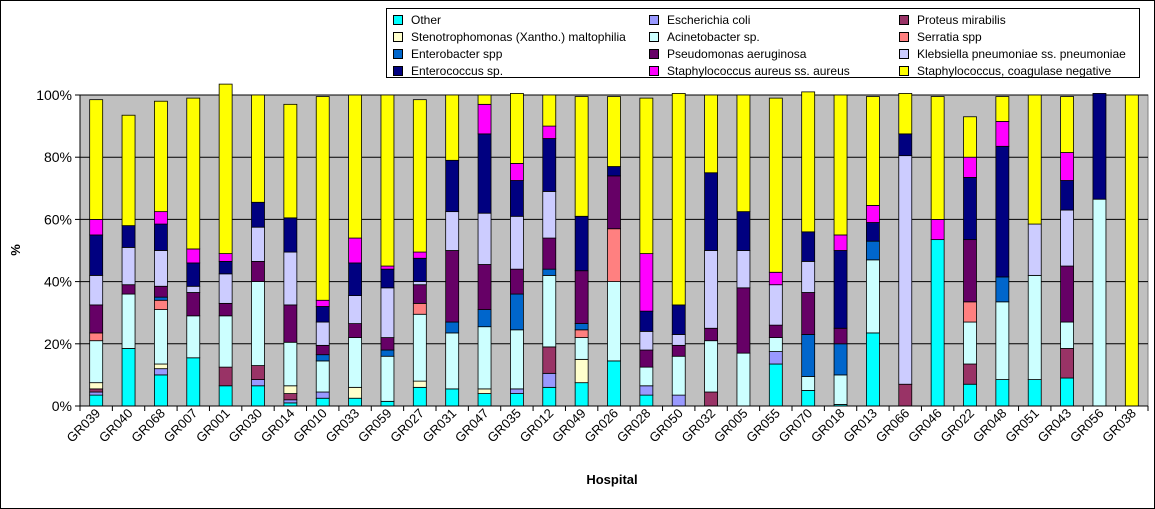  Describe the element at coordinates (709, 19) in the screenshot. I see `legend-label: Escherichia coli` at that location.